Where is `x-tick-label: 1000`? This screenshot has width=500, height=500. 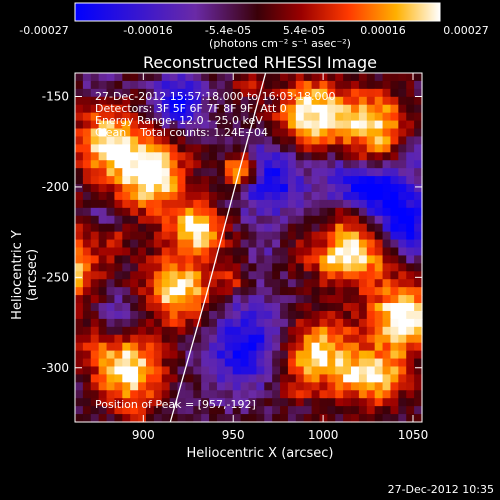 x-tick-label: 1000 is located at coordinates (323, 435).